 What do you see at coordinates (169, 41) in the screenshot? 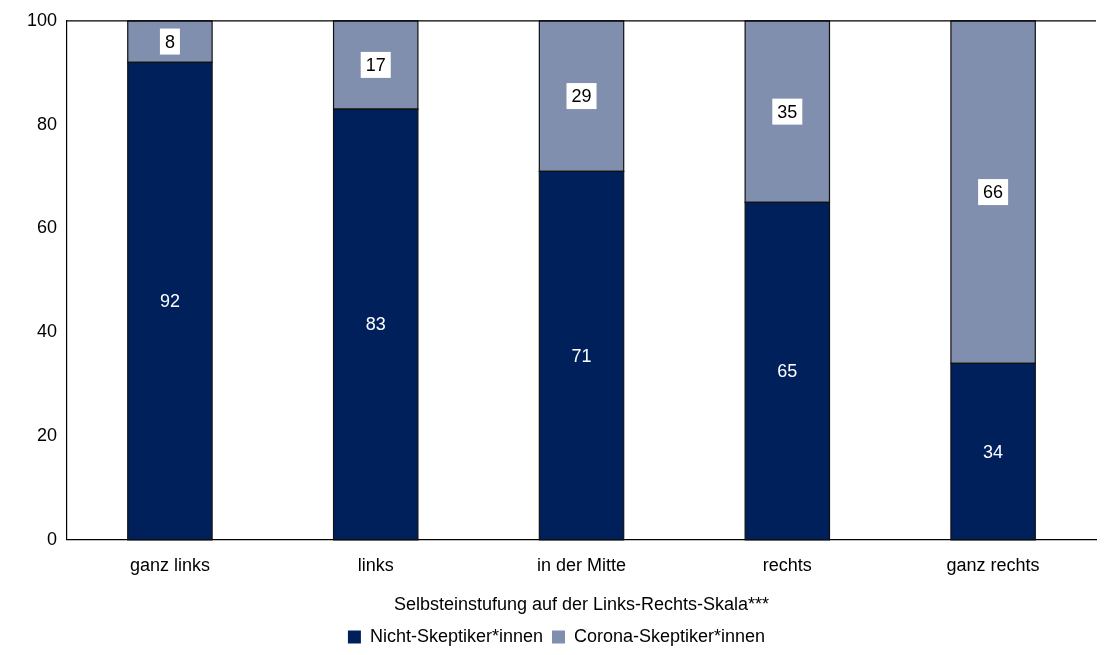
I see `data-label: 8` at bounding box center [169, 41].